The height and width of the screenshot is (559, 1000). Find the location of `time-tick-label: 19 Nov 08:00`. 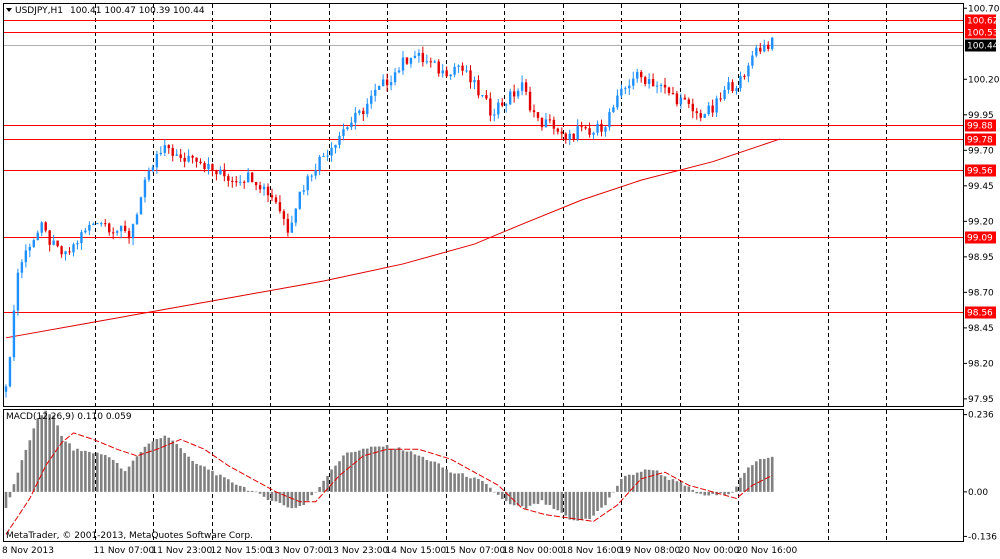

time-tick-label: 19 Nov 08:00 is located at coordinates (650, 551).